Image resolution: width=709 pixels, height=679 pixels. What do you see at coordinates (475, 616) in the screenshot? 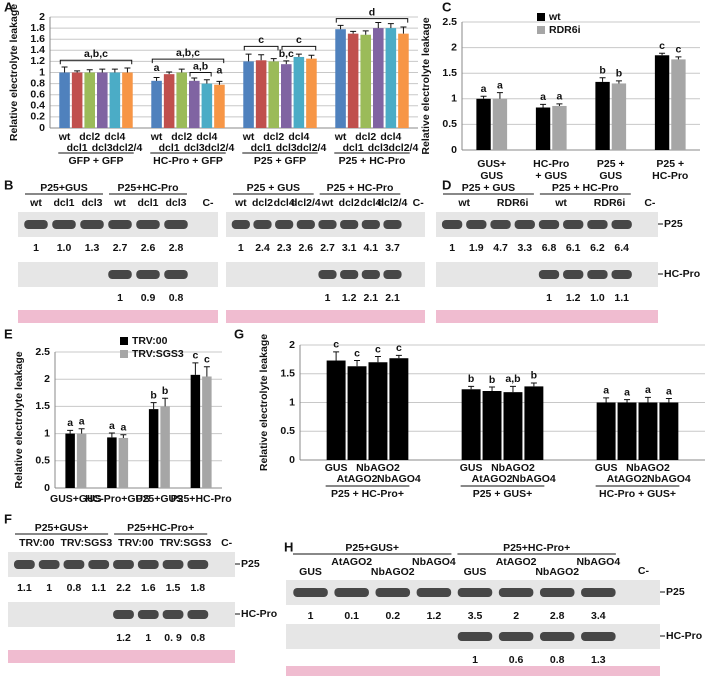
I see `band-quantity: 3.5` at bounding box center [475, 616].